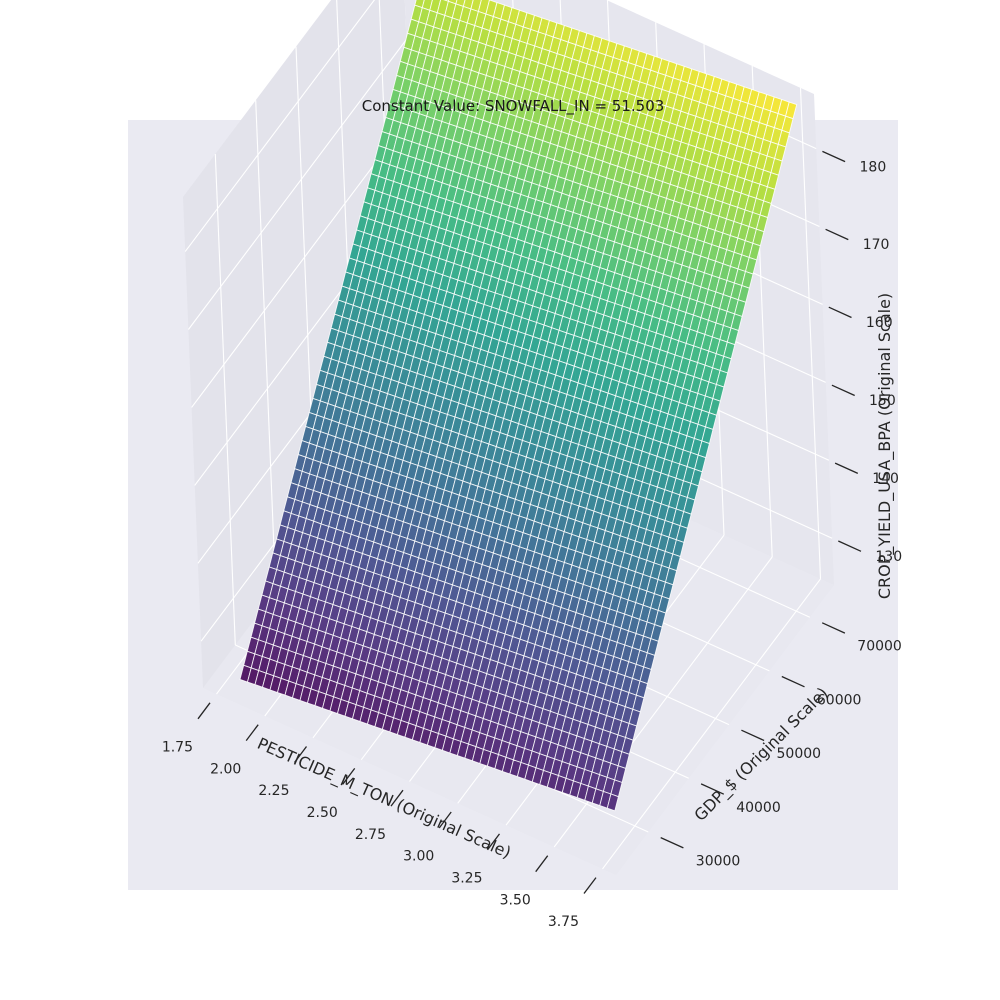  What do you see at coordinates (885, 446) in the screenshot?
I see `z-axis-label: CROP_YIELD_USA_BPA (Original Scale)` at bounding box center [885, 446].